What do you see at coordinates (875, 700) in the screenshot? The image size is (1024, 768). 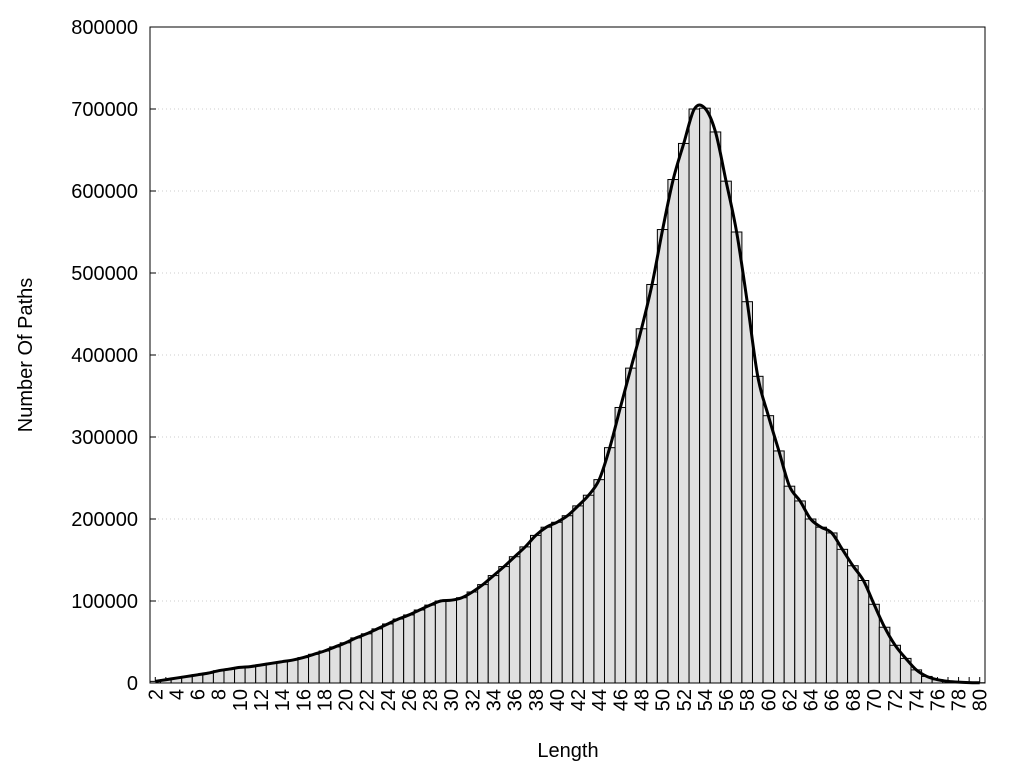 I see `x-tick-label: 70` at bounding box center [875, 700].